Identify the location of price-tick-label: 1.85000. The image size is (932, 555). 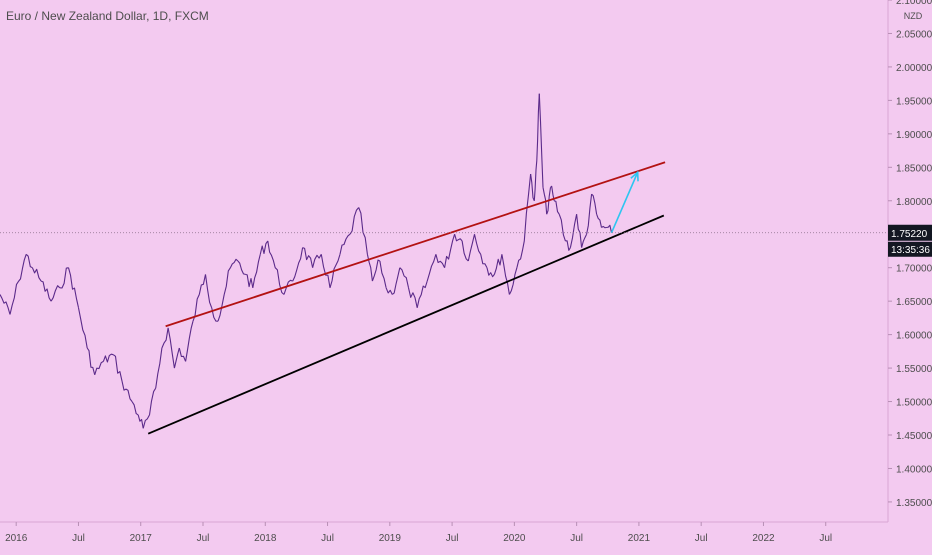
(914, 168).